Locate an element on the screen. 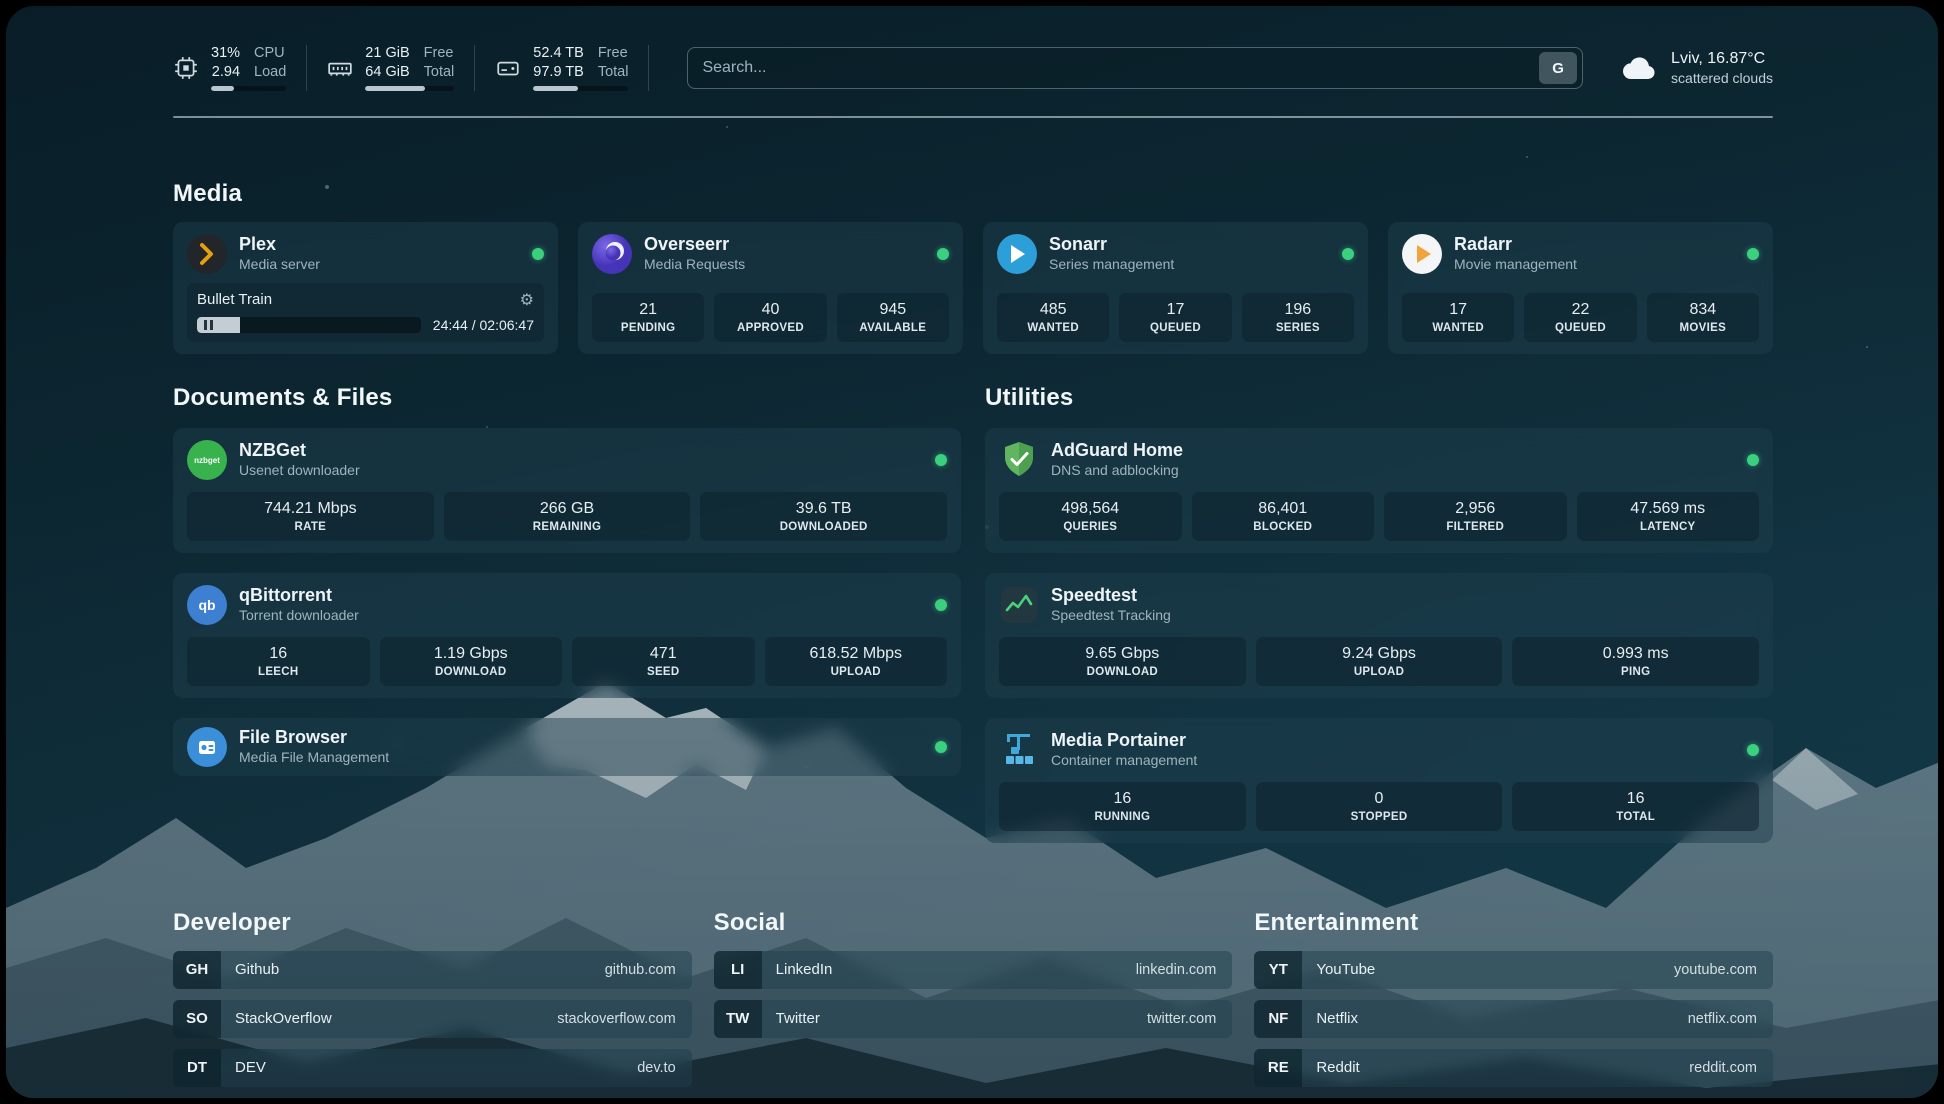 Image resolution: width=1944 pixels, height=1104 pixels. weather-condition: scattered clouds is located at coordinates (1722, 78).